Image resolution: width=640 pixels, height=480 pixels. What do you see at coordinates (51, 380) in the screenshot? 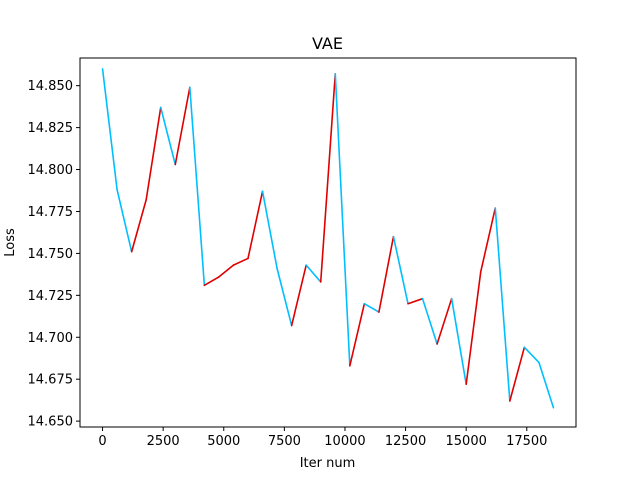
I see `y-tick-label: 14.675` at bounding box center [51, 380].